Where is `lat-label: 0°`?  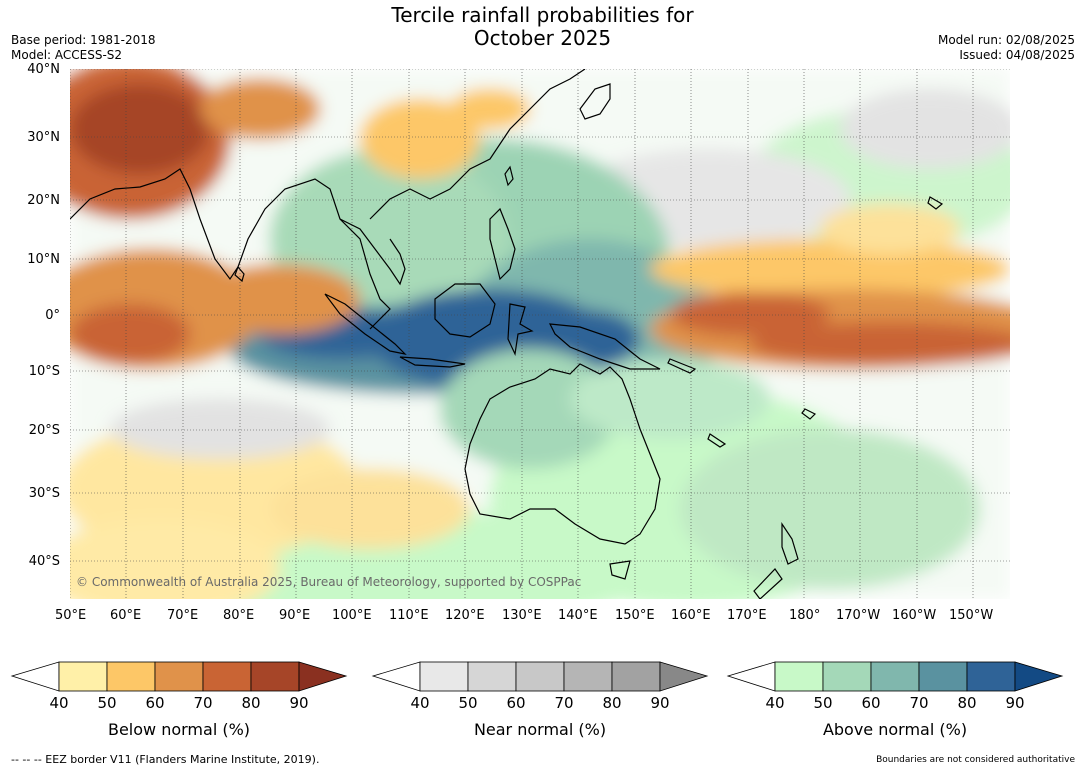 lat-label: 0° is located at coordinates (52, 315).